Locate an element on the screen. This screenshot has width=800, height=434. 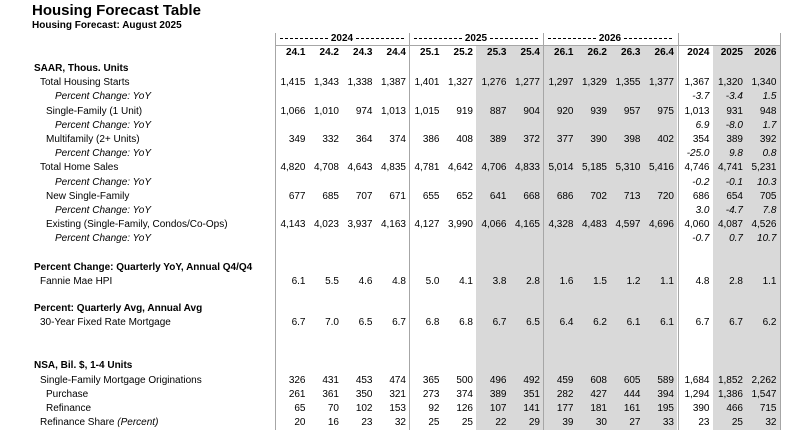
quarter-value: 351 is located at coordinates (531, 394).